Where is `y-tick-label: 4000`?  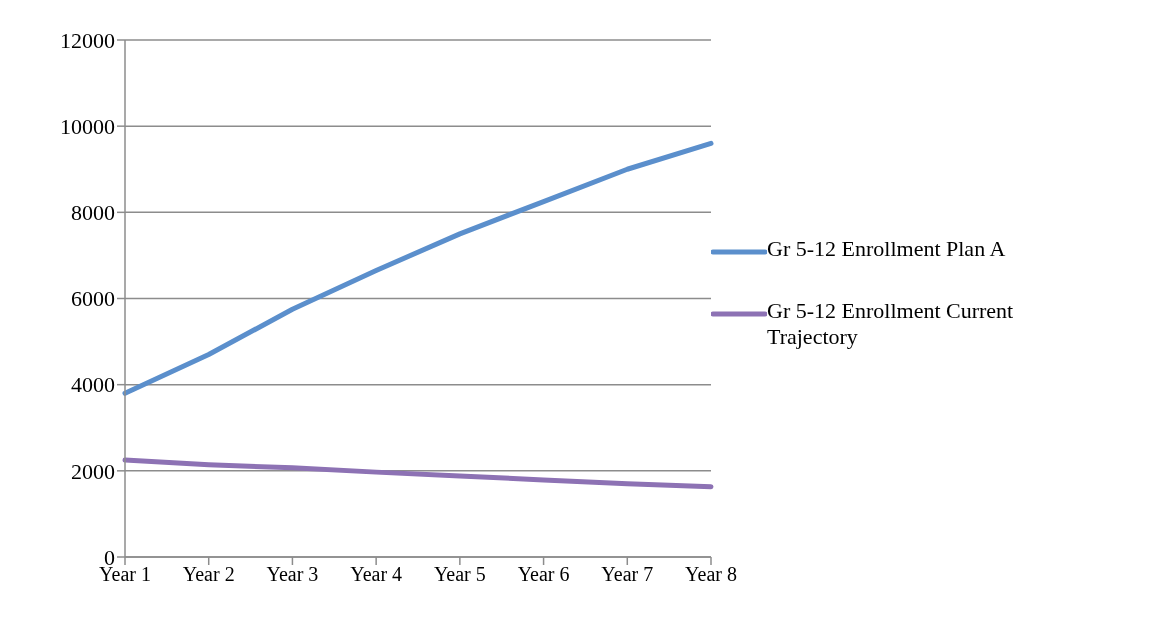
y-tick-label: 4000 is located at coordinates (93, 385).